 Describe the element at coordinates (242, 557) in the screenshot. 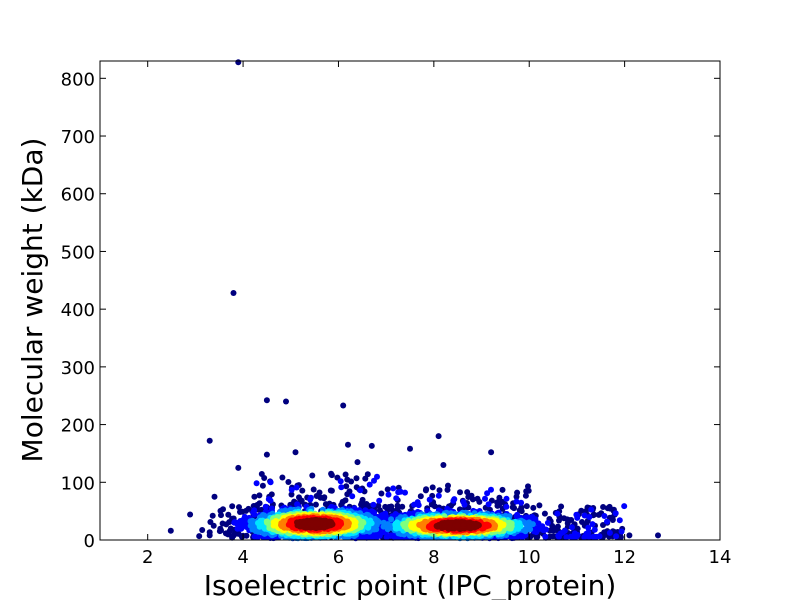

I see `x-tick-label: 4` at that location.